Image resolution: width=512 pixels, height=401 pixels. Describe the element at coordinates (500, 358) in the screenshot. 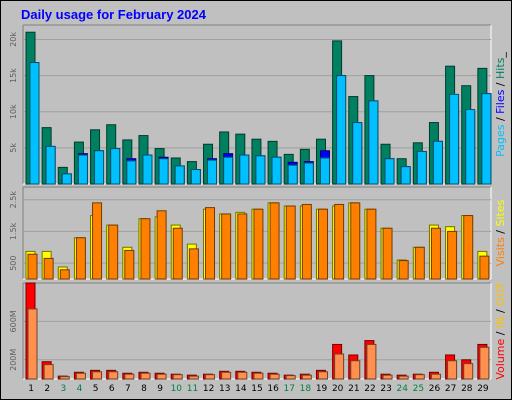

I see `legend-item: Volume` at that location.